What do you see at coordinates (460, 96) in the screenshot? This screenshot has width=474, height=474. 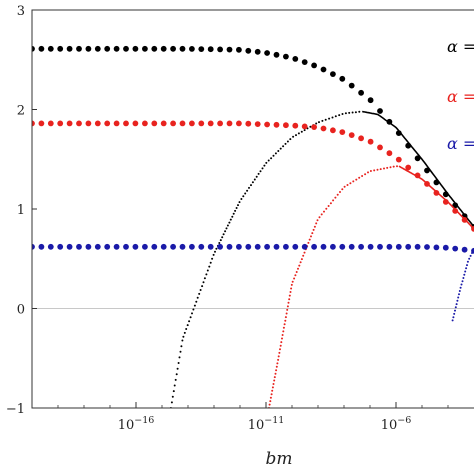 I see `legend-entry-1: α =` at bounding box center [460, 96].